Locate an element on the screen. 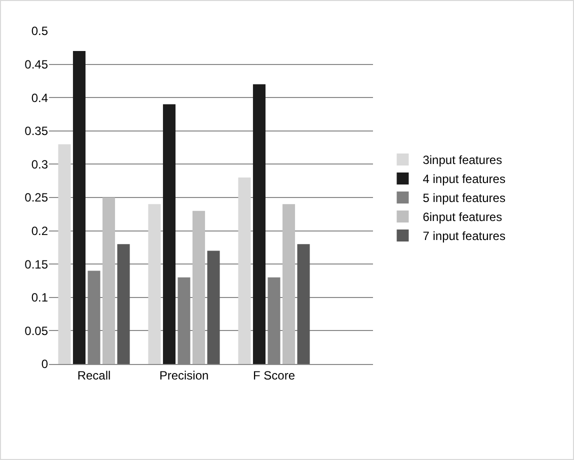 The width and height of the screenshot is (574, 460). x-tick-label: Recall is located at coordinates (94, 375).